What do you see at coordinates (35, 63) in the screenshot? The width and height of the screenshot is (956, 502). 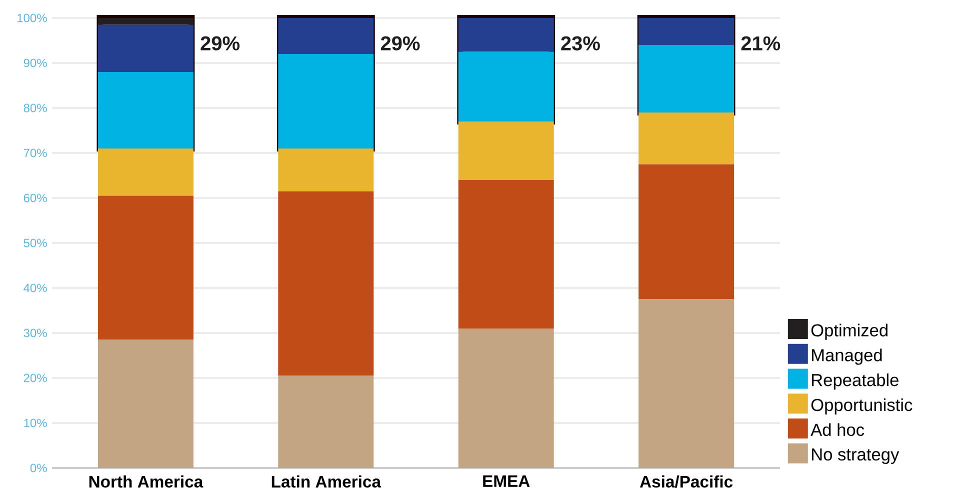 I see `y-tick-label: 90%` at bounding box center [35, 63].